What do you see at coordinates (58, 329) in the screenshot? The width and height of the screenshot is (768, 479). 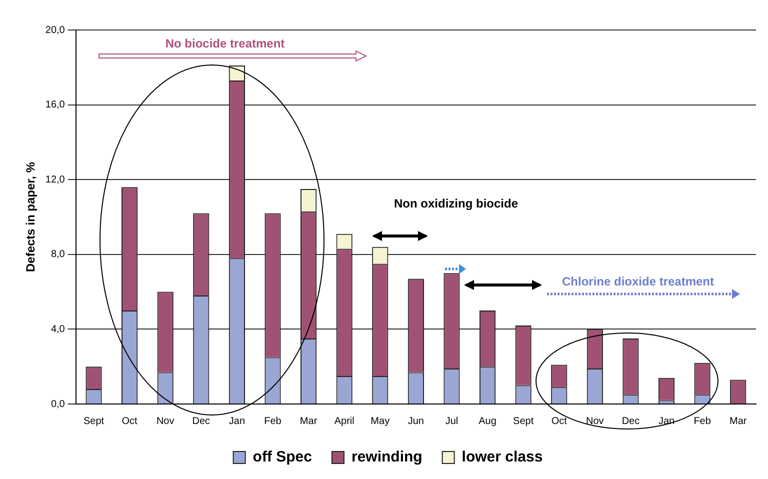 I see `y-tick-label: 4,0` at bounding box center [58, 329].